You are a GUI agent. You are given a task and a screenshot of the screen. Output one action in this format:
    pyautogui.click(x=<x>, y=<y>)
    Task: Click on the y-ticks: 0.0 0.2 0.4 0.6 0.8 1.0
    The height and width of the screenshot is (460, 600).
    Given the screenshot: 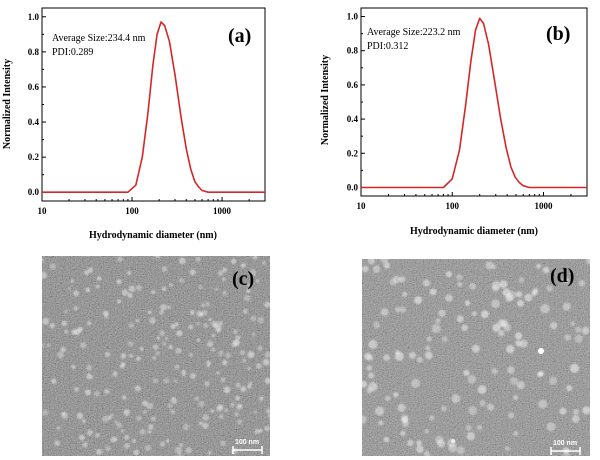 What is the action you would take?
    pyautogui.click(x=356, y=102)
    